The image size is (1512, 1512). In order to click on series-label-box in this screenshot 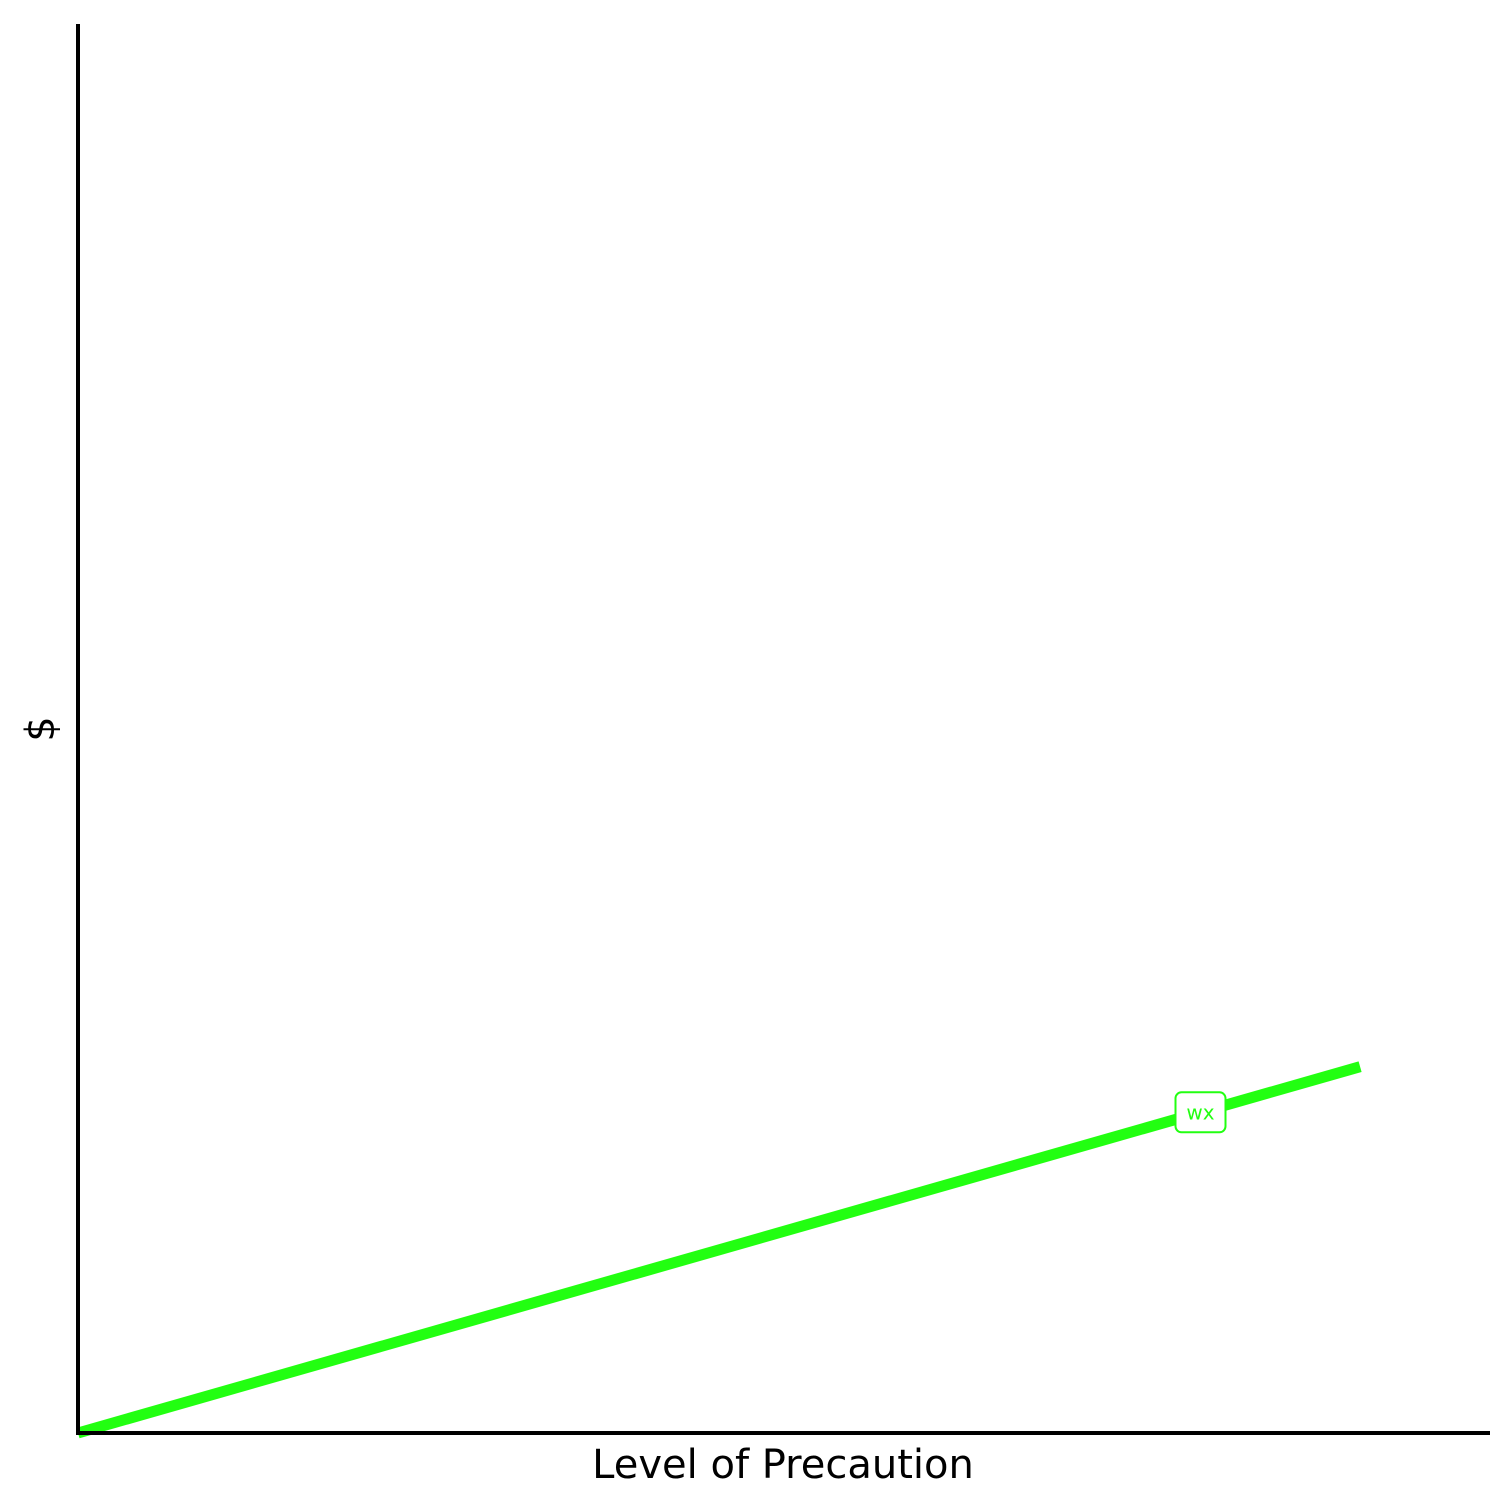, I will do `click(1200, 1112)`.